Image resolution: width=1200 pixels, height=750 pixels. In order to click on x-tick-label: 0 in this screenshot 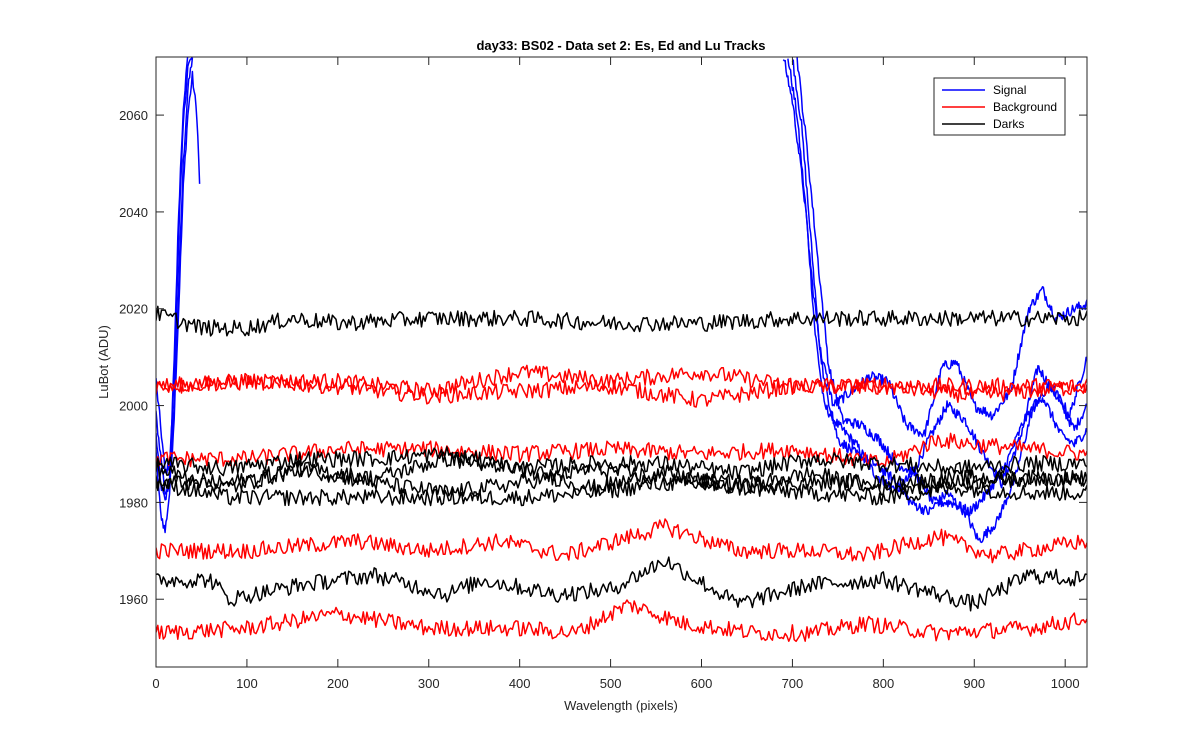, I will do `click(155, 683)`.